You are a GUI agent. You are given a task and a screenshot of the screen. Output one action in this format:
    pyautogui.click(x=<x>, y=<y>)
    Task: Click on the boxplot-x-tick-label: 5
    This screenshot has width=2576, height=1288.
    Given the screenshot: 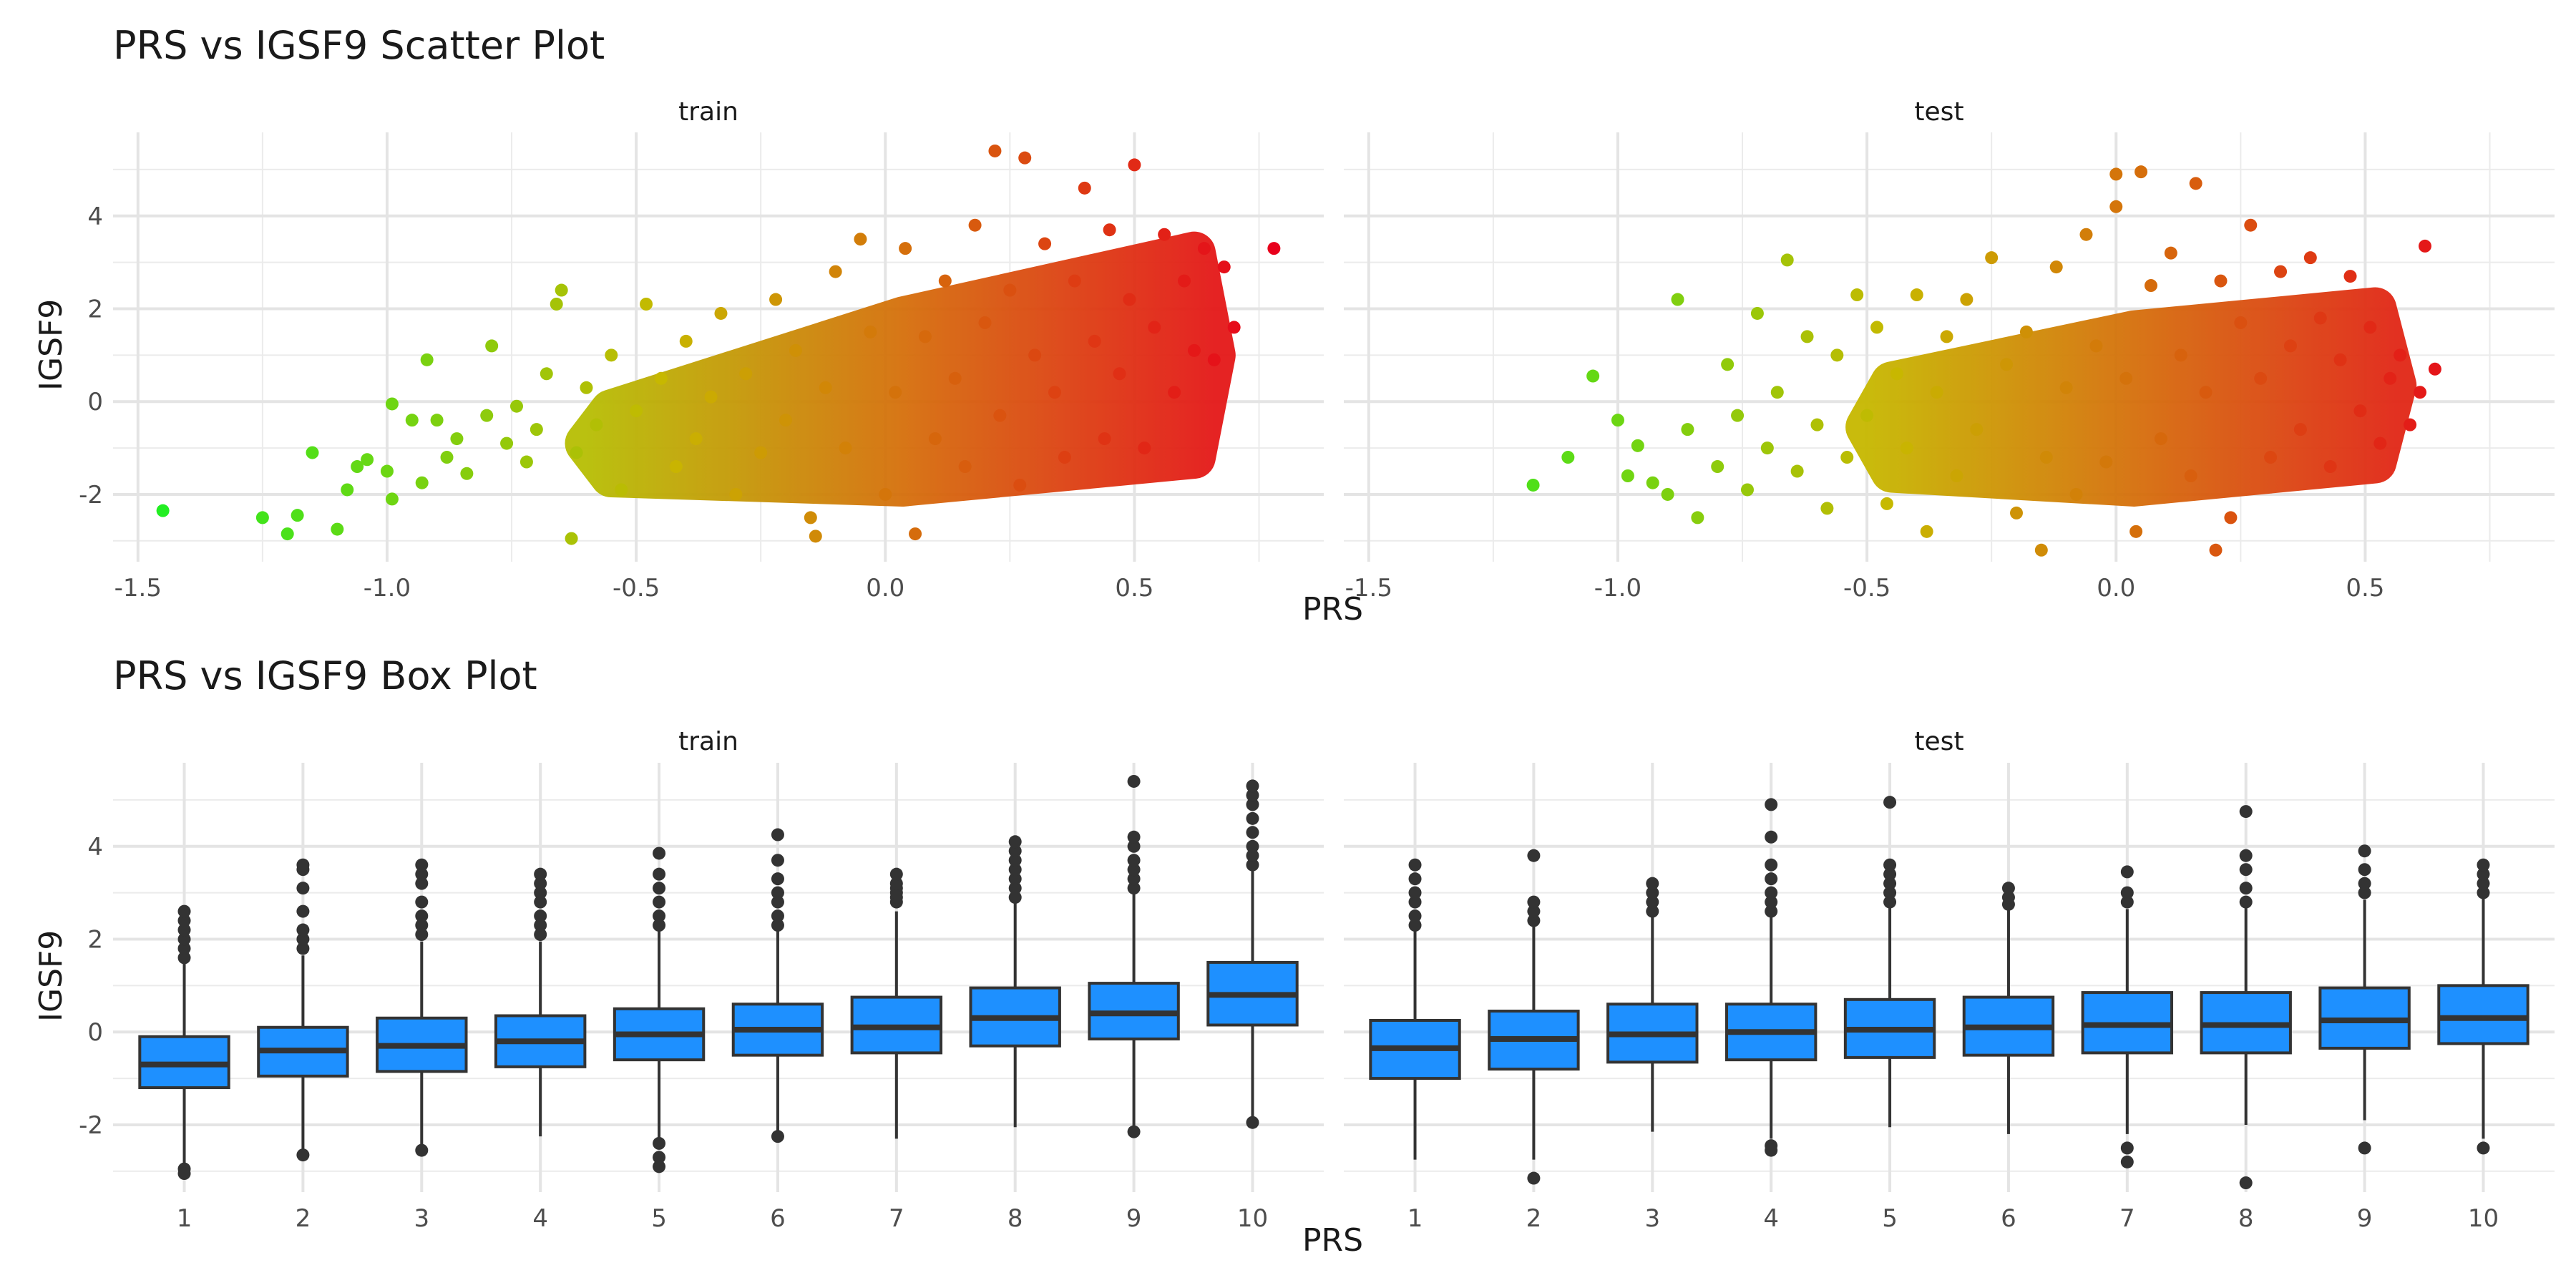 What is the action you would take?
    pyautogui.click(x=1890, y=1218)
    